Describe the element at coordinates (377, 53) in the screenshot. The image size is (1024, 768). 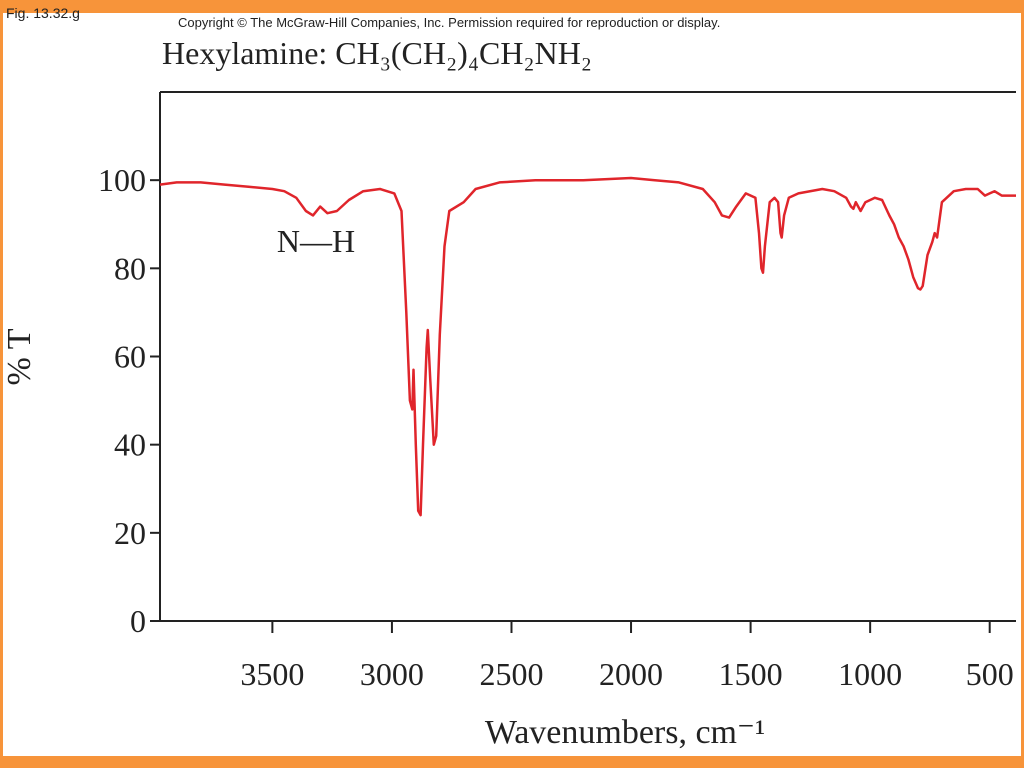
I see `chart-title: Hexylamine: CH₃(CH₂)₄CH₂NH₂` at that location.